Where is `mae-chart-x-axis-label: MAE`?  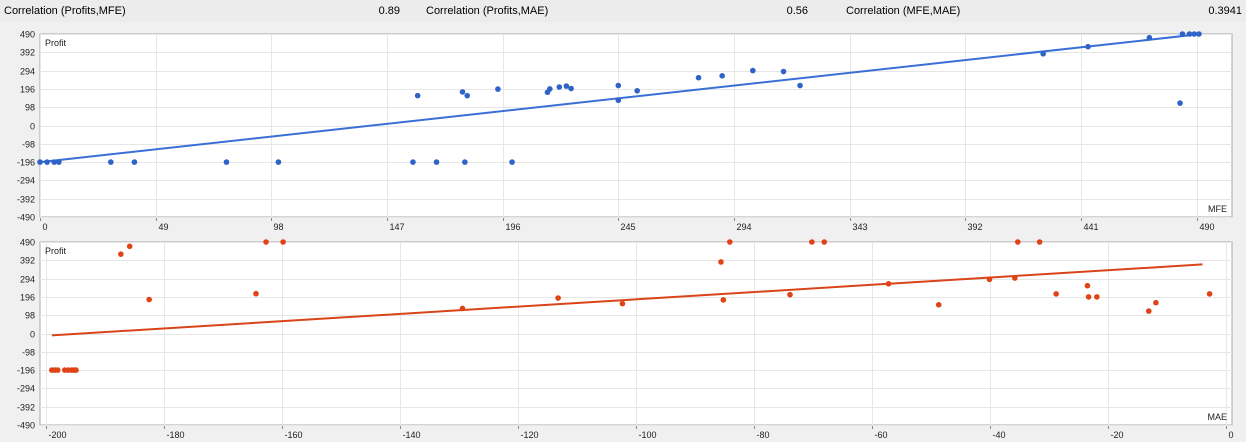
mae-chart-x-axis-label: MAE is located at coordinates (1217, 417).